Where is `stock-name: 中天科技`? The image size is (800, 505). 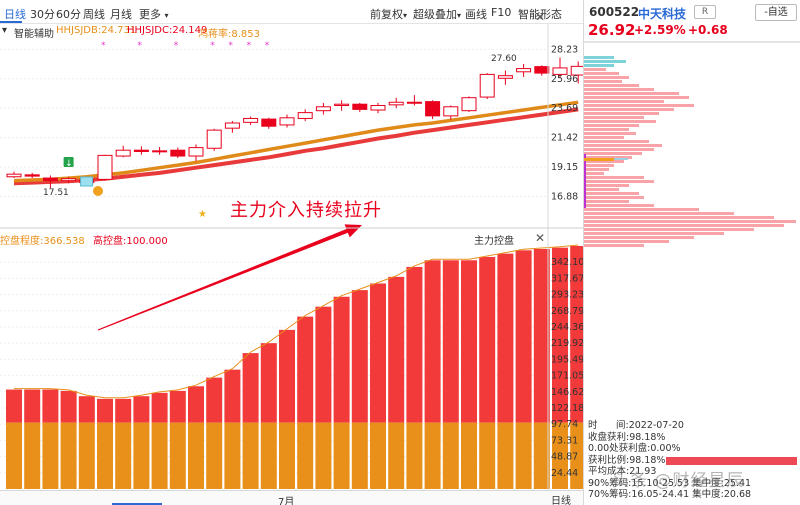 stock-name: 中天科技 is located at coordinates (662, 14).